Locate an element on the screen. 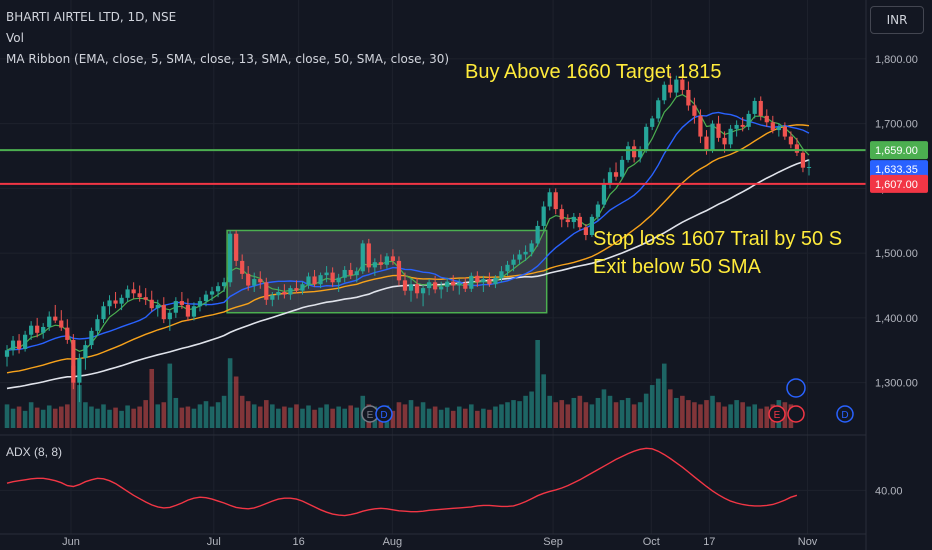 This screenshot has width=932, height=550. currency-selector: INR is located at coordinates (897, 20).